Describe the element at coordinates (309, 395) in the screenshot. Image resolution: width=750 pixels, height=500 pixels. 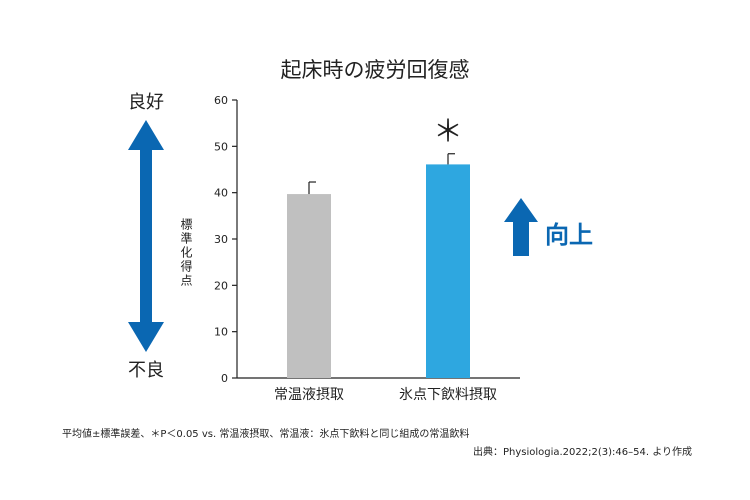
I see `x-category-label: 常温液摂取` at that location.